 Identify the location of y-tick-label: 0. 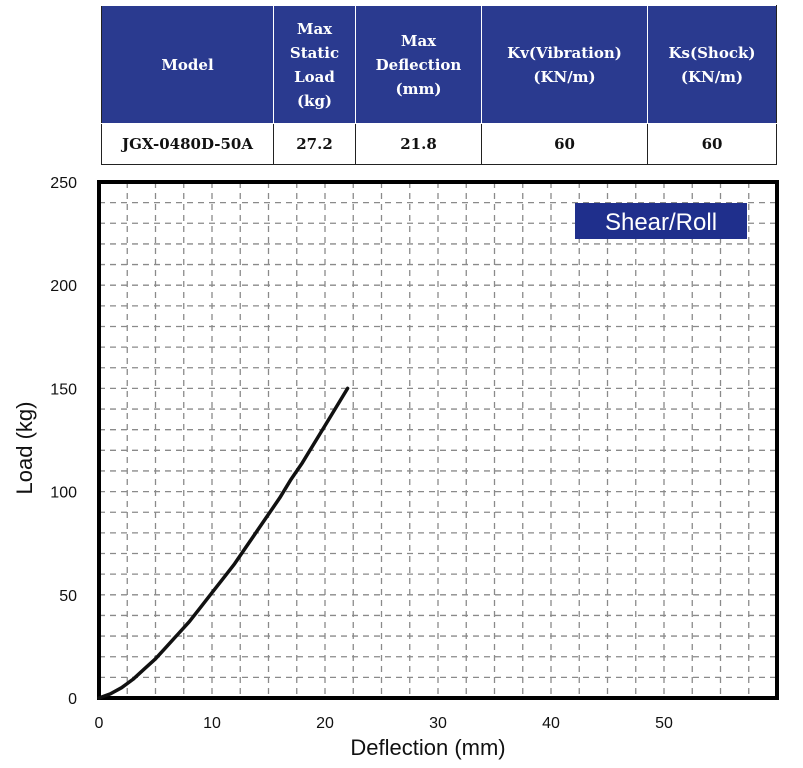
(72, 699).